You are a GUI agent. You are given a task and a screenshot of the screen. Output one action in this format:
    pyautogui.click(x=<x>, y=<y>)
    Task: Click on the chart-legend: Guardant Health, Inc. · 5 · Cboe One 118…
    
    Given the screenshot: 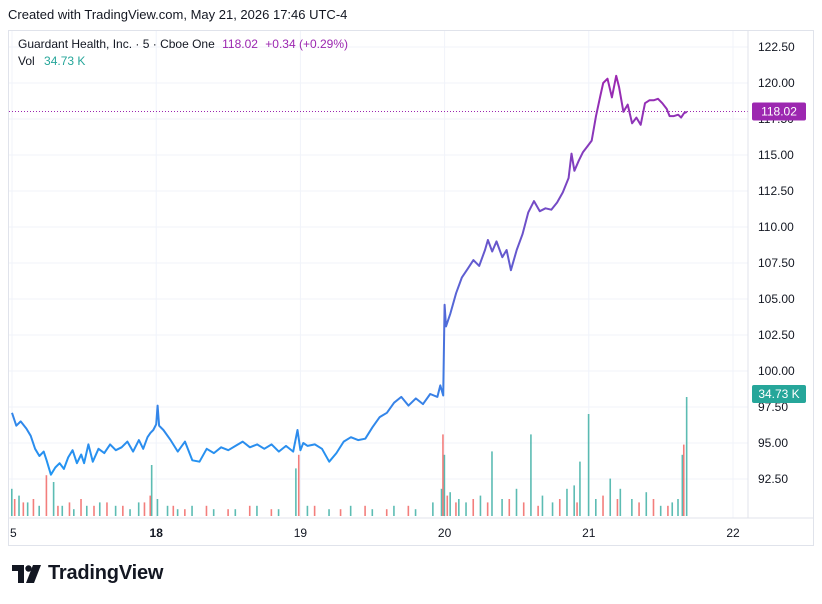 What is the action you would take?
    pyautogui.click(x=183, y=53)
    